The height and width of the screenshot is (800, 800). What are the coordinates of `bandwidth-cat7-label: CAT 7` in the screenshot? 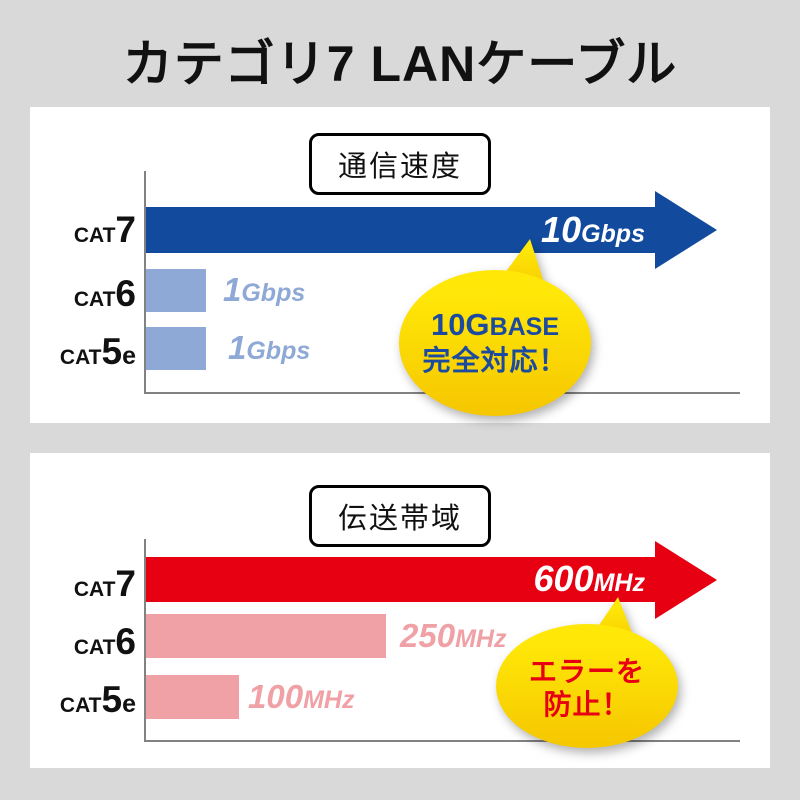 It's located at (90, 583).